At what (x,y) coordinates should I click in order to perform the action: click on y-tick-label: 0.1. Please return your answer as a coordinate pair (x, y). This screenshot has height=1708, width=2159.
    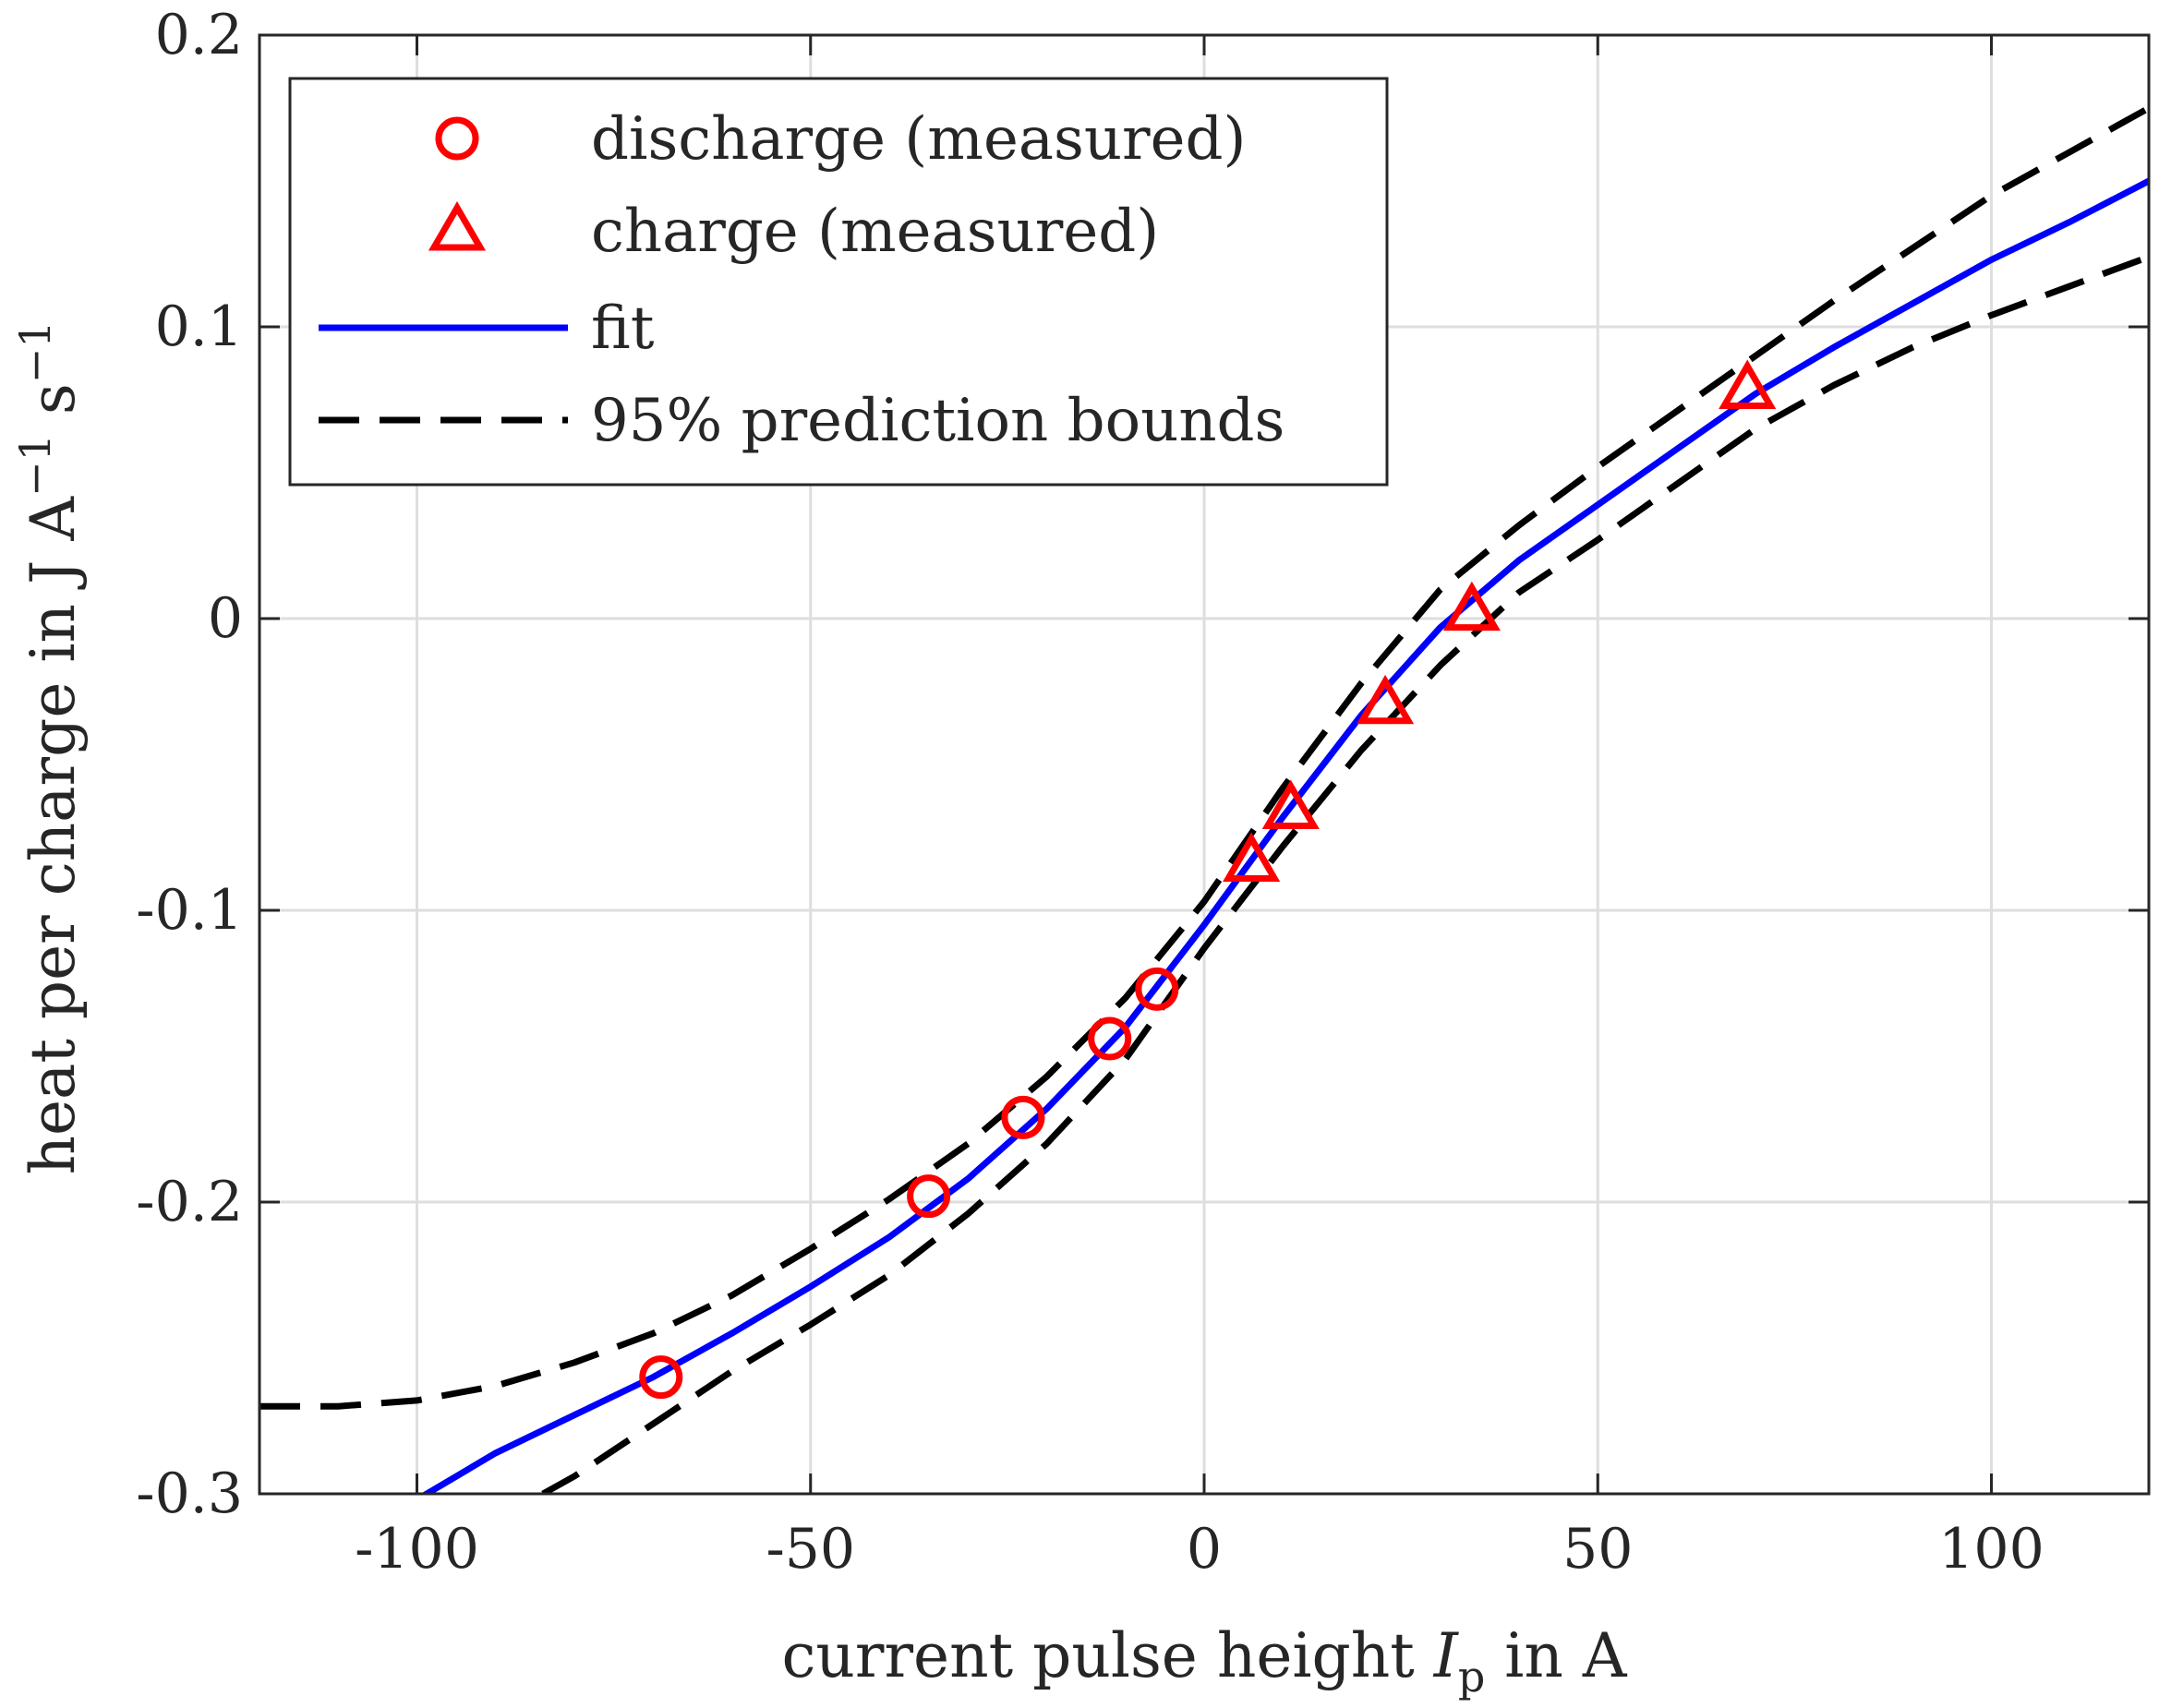
    Looking at the image, I should click on (199, 327).